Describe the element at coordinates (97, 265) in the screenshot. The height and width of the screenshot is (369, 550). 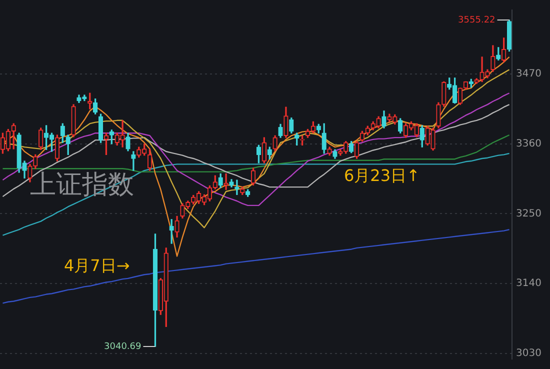
I see `annotation: 4月7日→` at that location.